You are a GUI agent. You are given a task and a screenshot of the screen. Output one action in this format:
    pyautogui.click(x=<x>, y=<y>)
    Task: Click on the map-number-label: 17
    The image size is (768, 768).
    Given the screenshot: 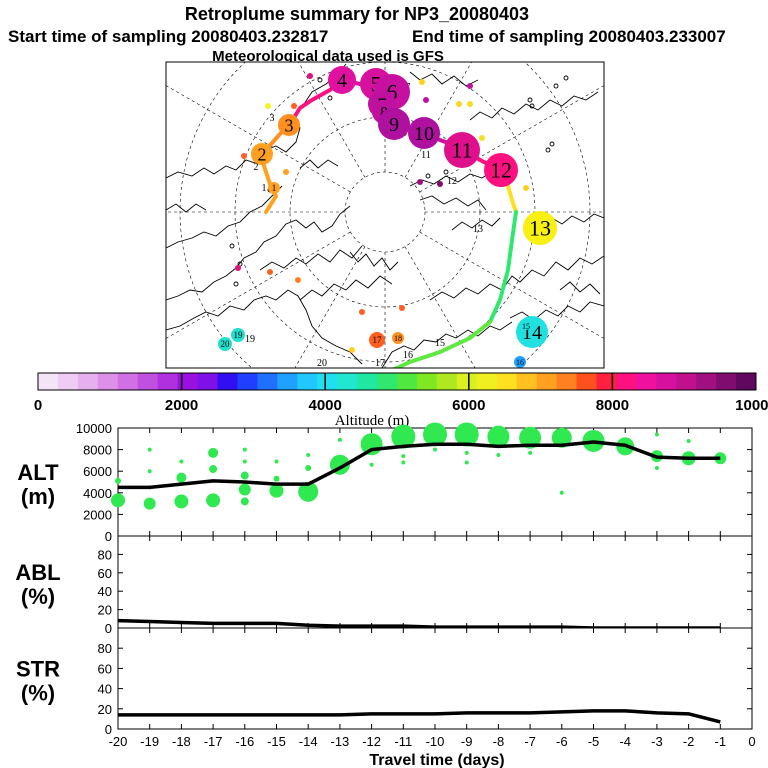 What is the action you would take?
    pyautogui.click(x=380, y=363)
    